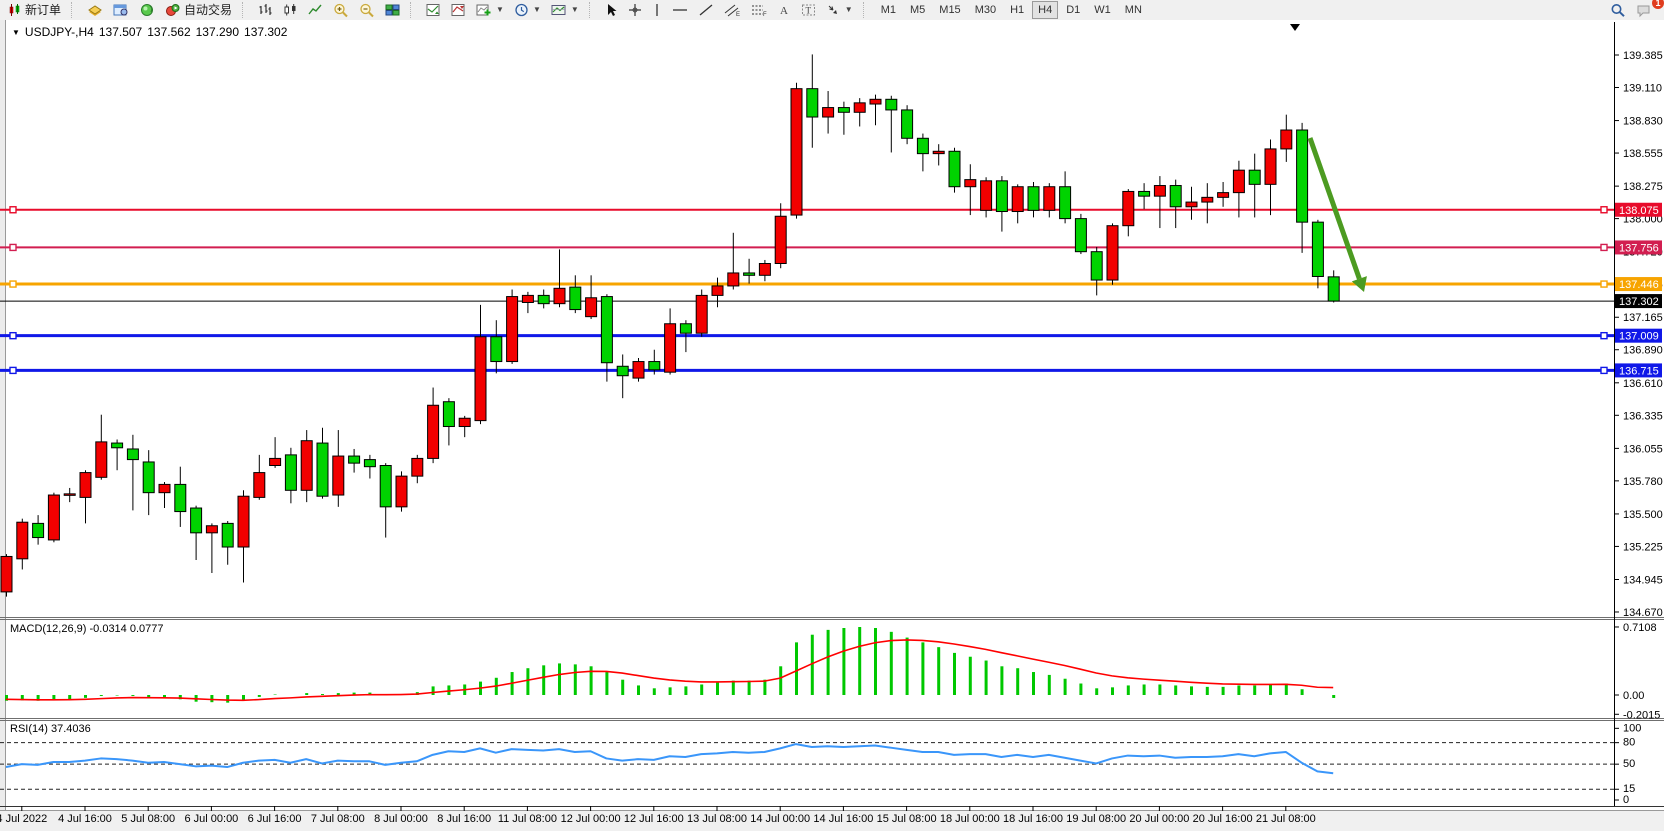 This screenshot has width=1664, height=831. I want to click on add-indicator-button: ▼, so click(490, 10).